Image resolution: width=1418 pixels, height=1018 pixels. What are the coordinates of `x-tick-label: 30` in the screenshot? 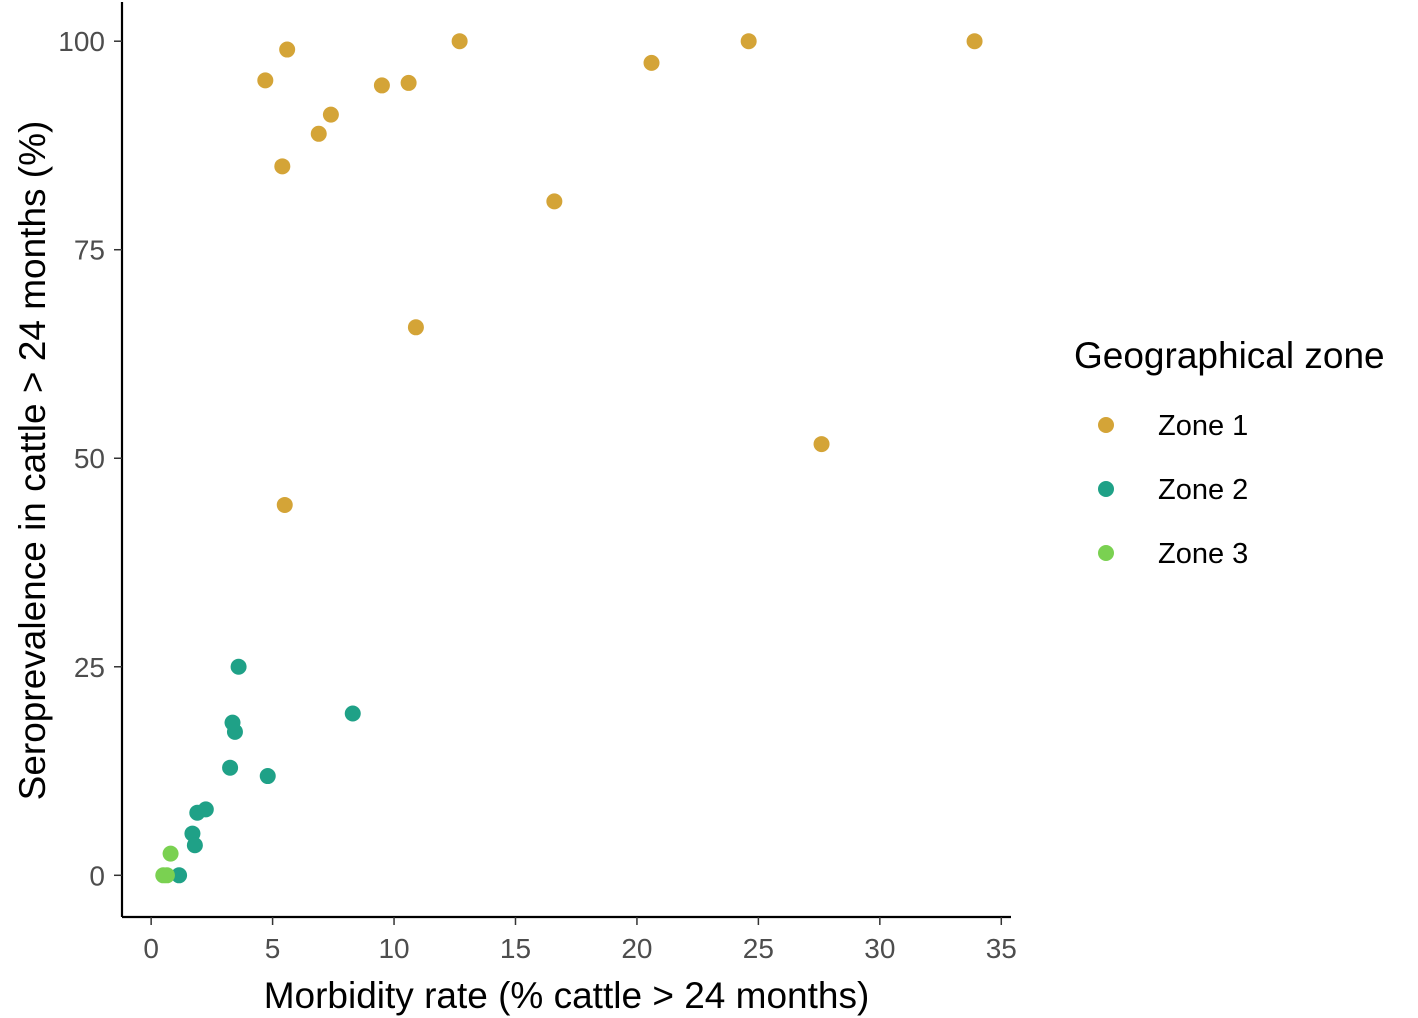 It's located at (879, 948).